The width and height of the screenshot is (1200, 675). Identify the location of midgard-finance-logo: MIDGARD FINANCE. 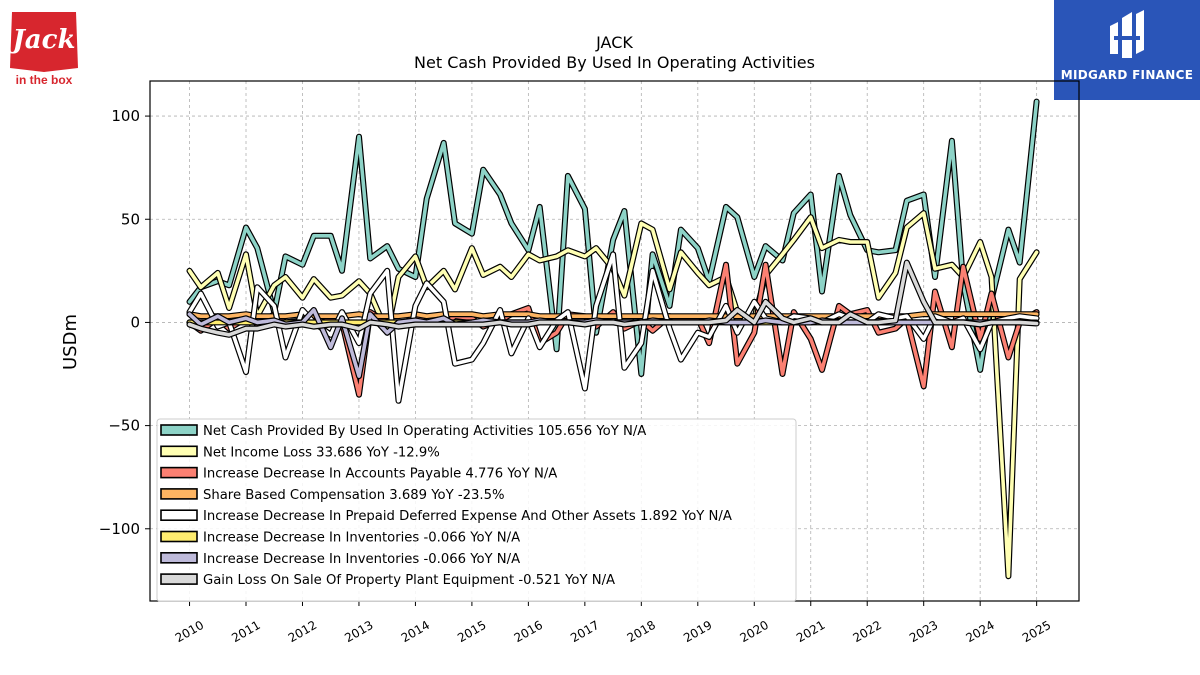
(1127, 50).